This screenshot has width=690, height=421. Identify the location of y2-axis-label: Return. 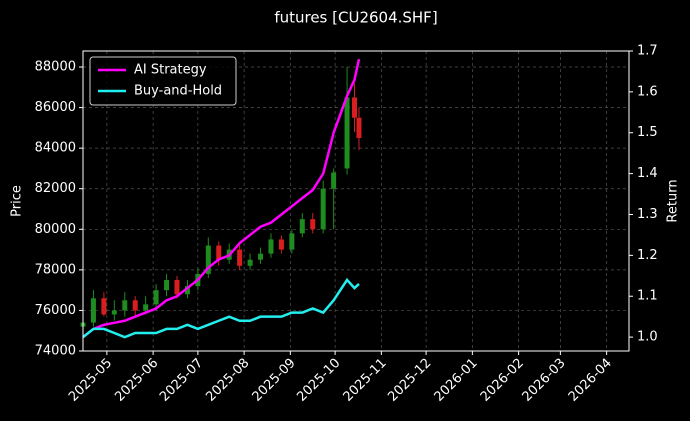
(673, 200).